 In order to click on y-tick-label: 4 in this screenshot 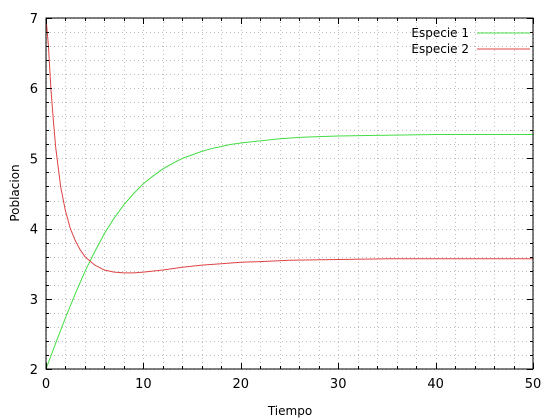, I will do `click(34, 230)`.